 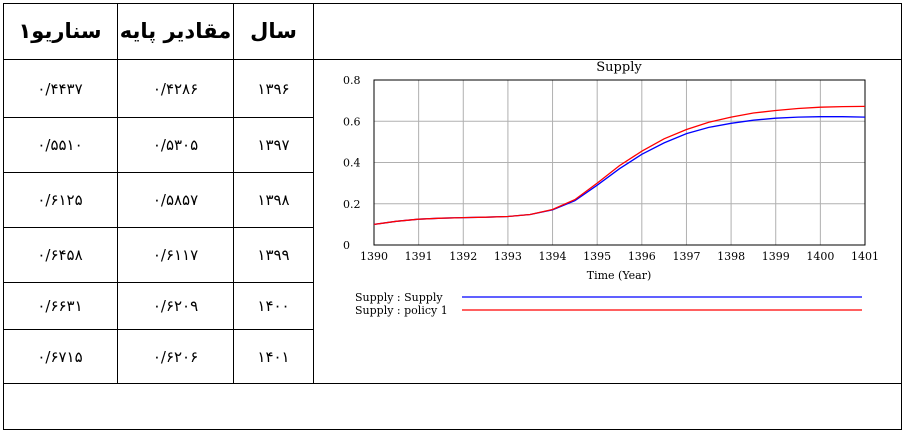 What do you see at coordinates (597, 256) in the screenshot?
I see `x-tick-label: 1395` at bounding box center [597, 256].